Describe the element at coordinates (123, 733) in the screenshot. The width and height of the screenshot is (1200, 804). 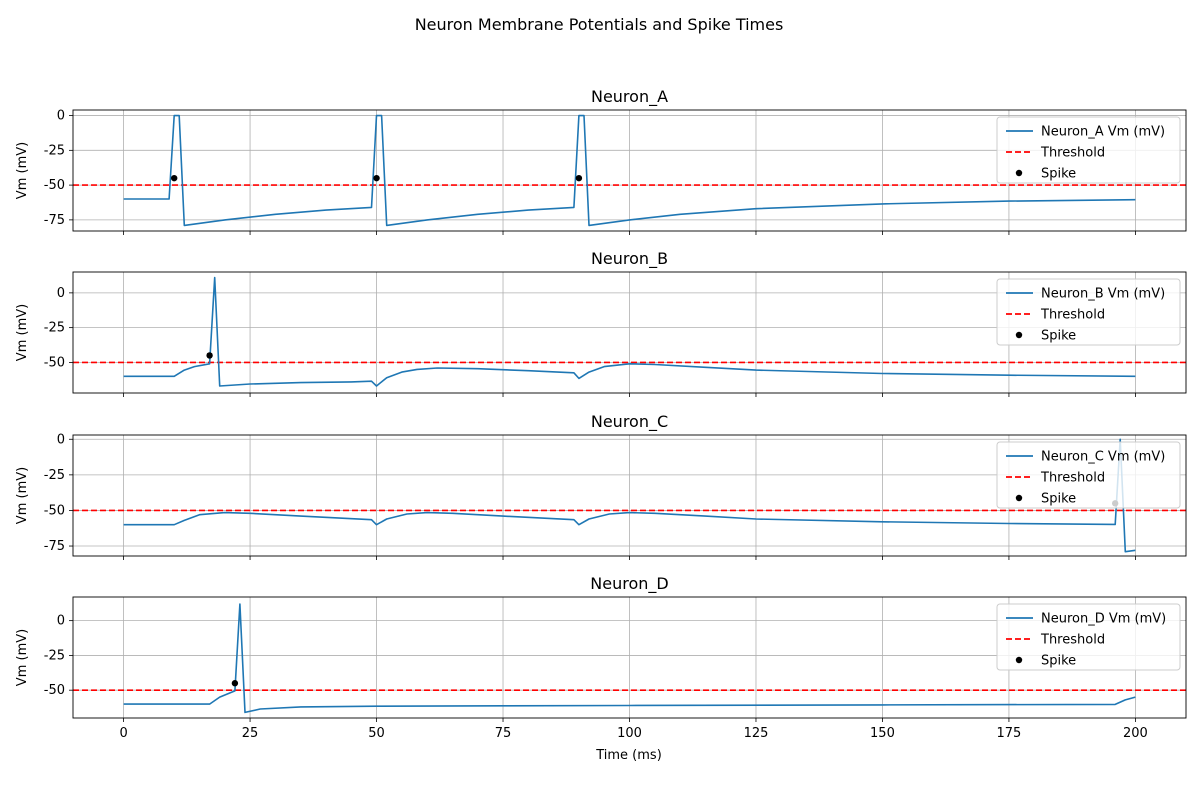
I see `x-tick-label: 0` at that location.